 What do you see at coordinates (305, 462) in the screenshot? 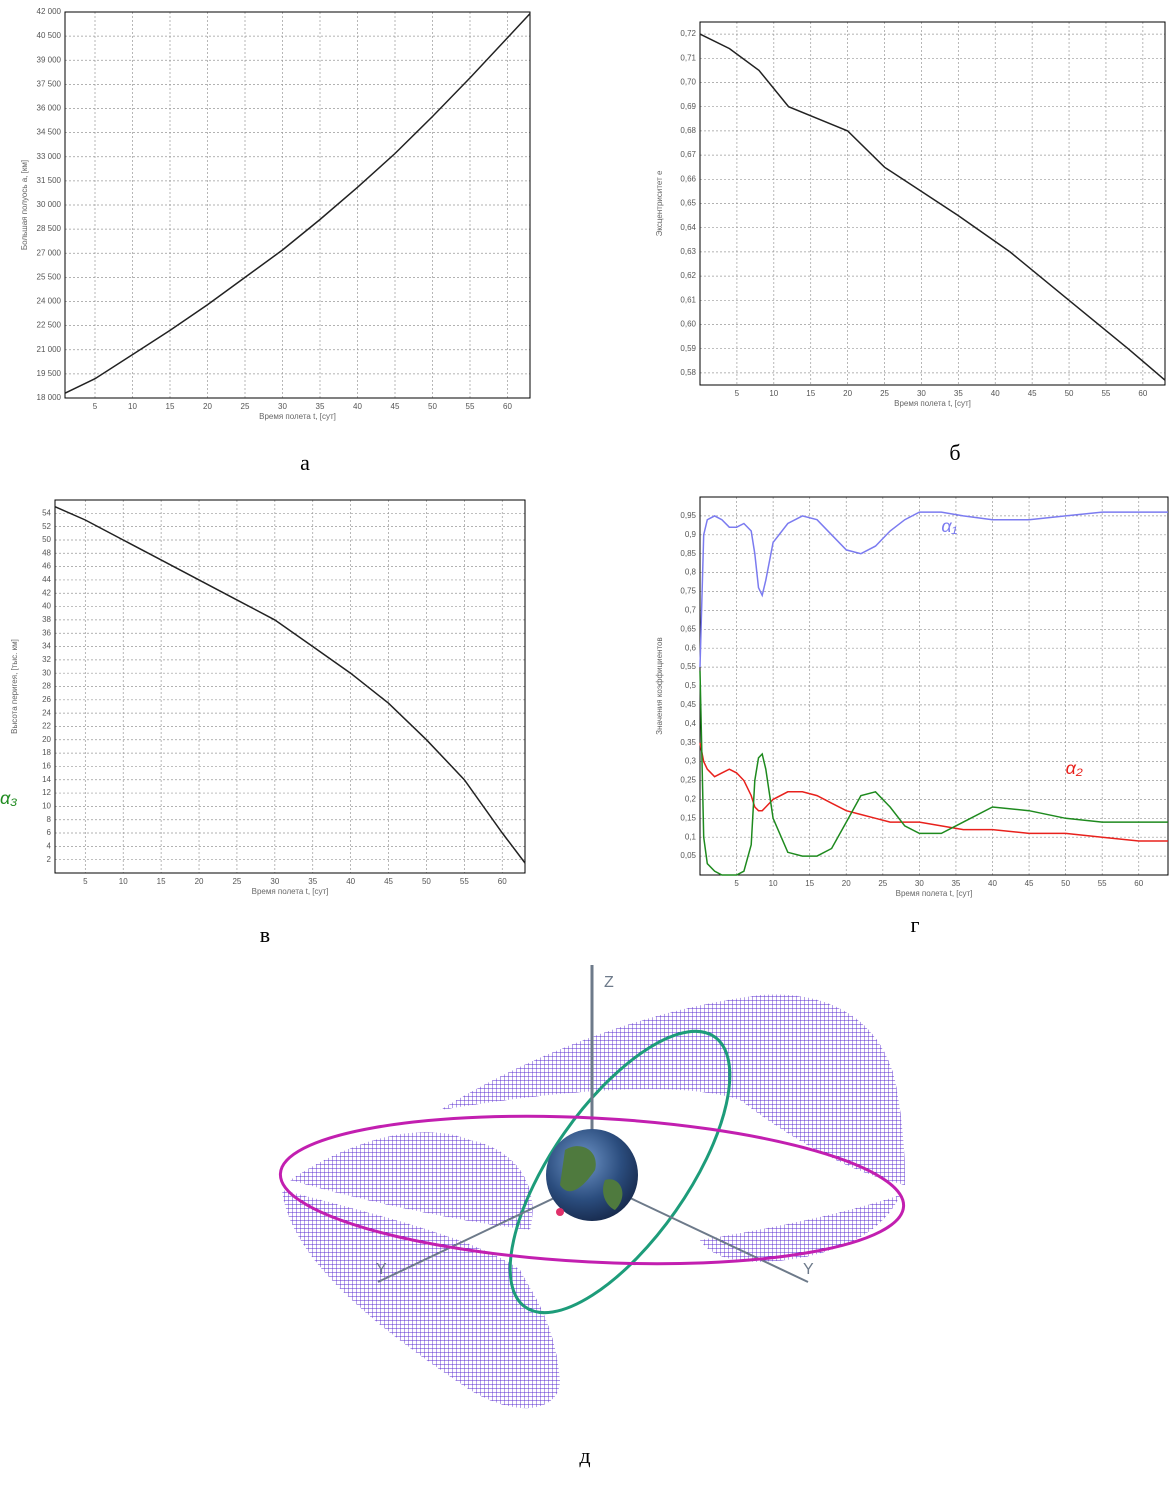
I see `panel-caption: а` at bounding box center [305, 462].